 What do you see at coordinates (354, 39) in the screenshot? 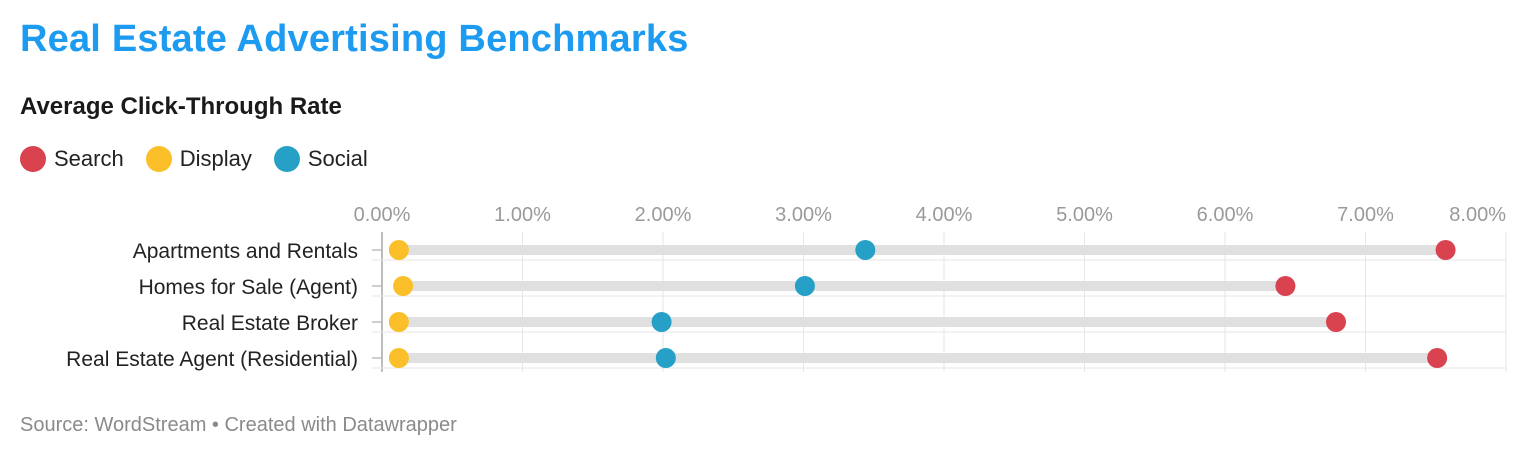
I see `chart-title: Real Estate Advertising Benchmarks` at bounding box center [354, 39].